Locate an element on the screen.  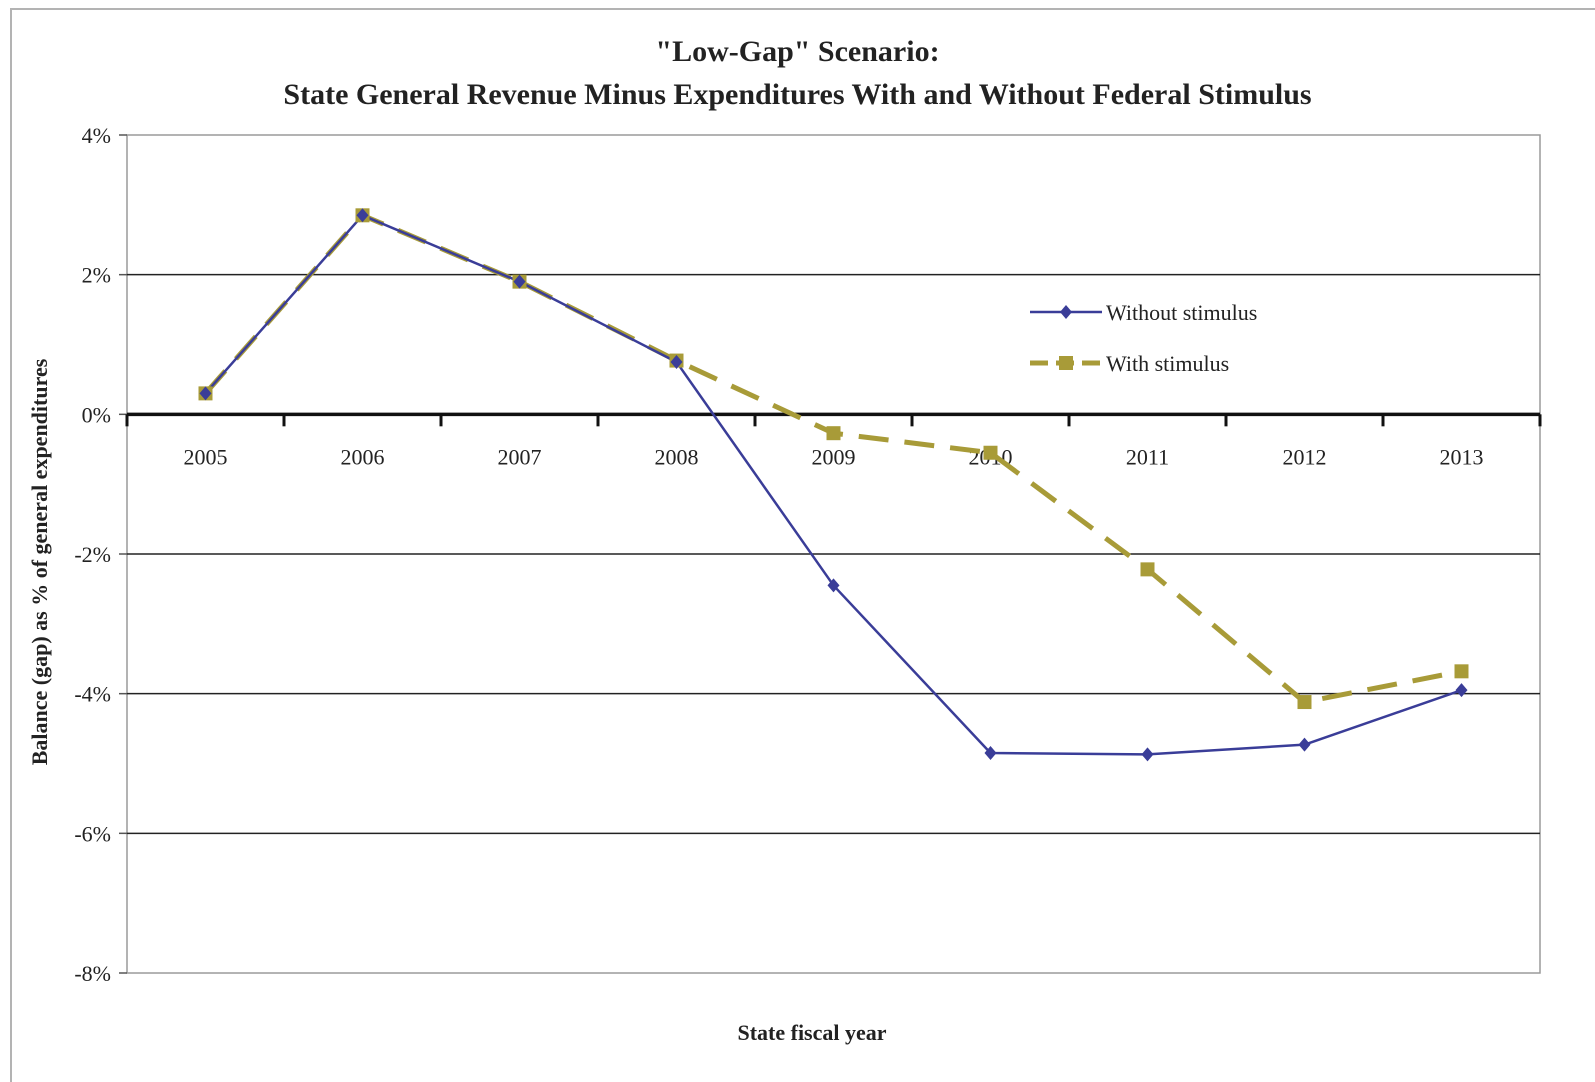
x-tick-label: 2007 is located at coordinates (520, 456).